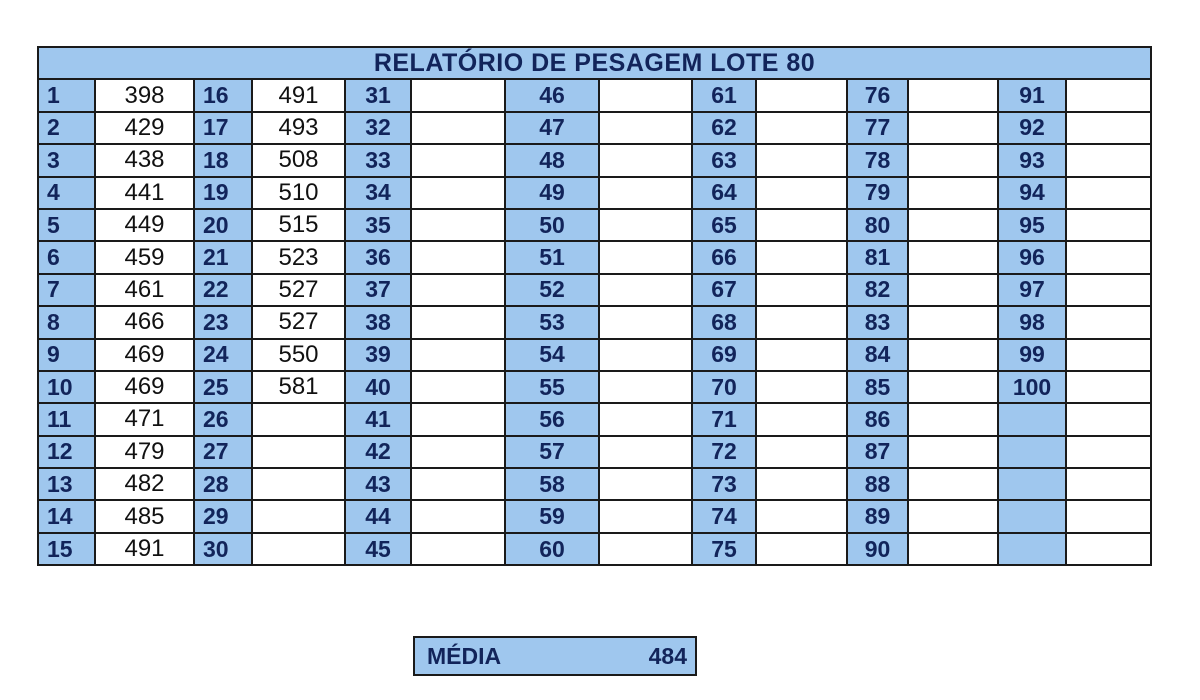 This screenshot has height=700, width=1200. What do you see at coordinates (667, 655) in the screenshot?
I see `average-value: 484` at bounding box center [667, 655].